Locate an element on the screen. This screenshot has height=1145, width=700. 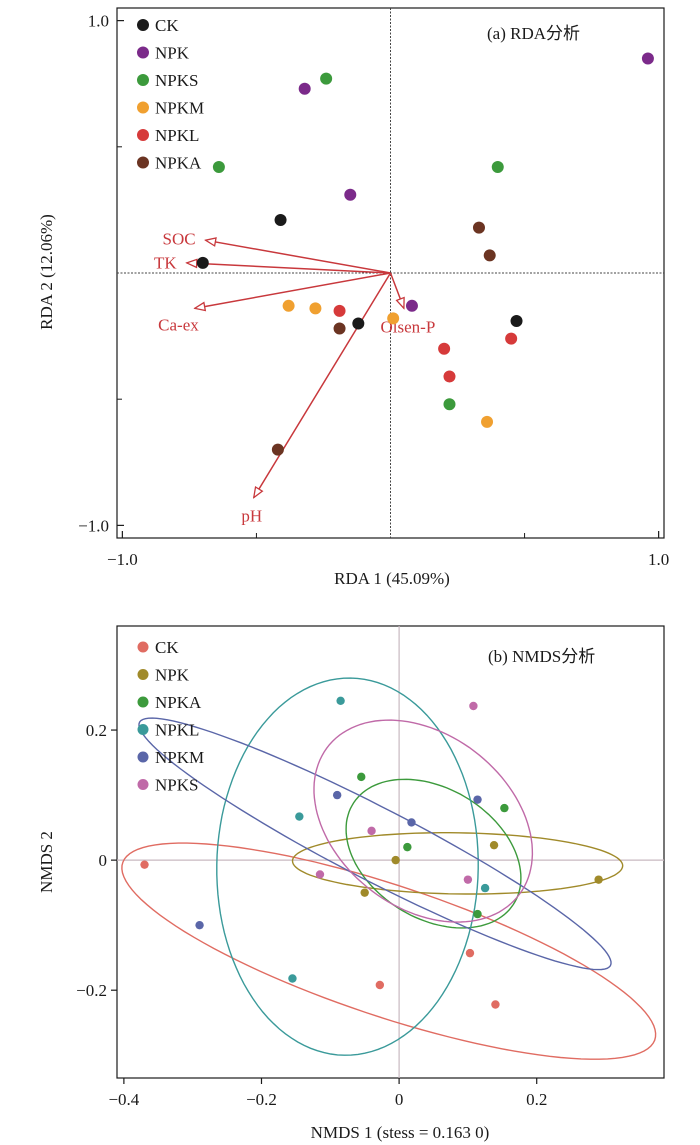
nmds-ellipse-npka is located at coordinates (433, 853).